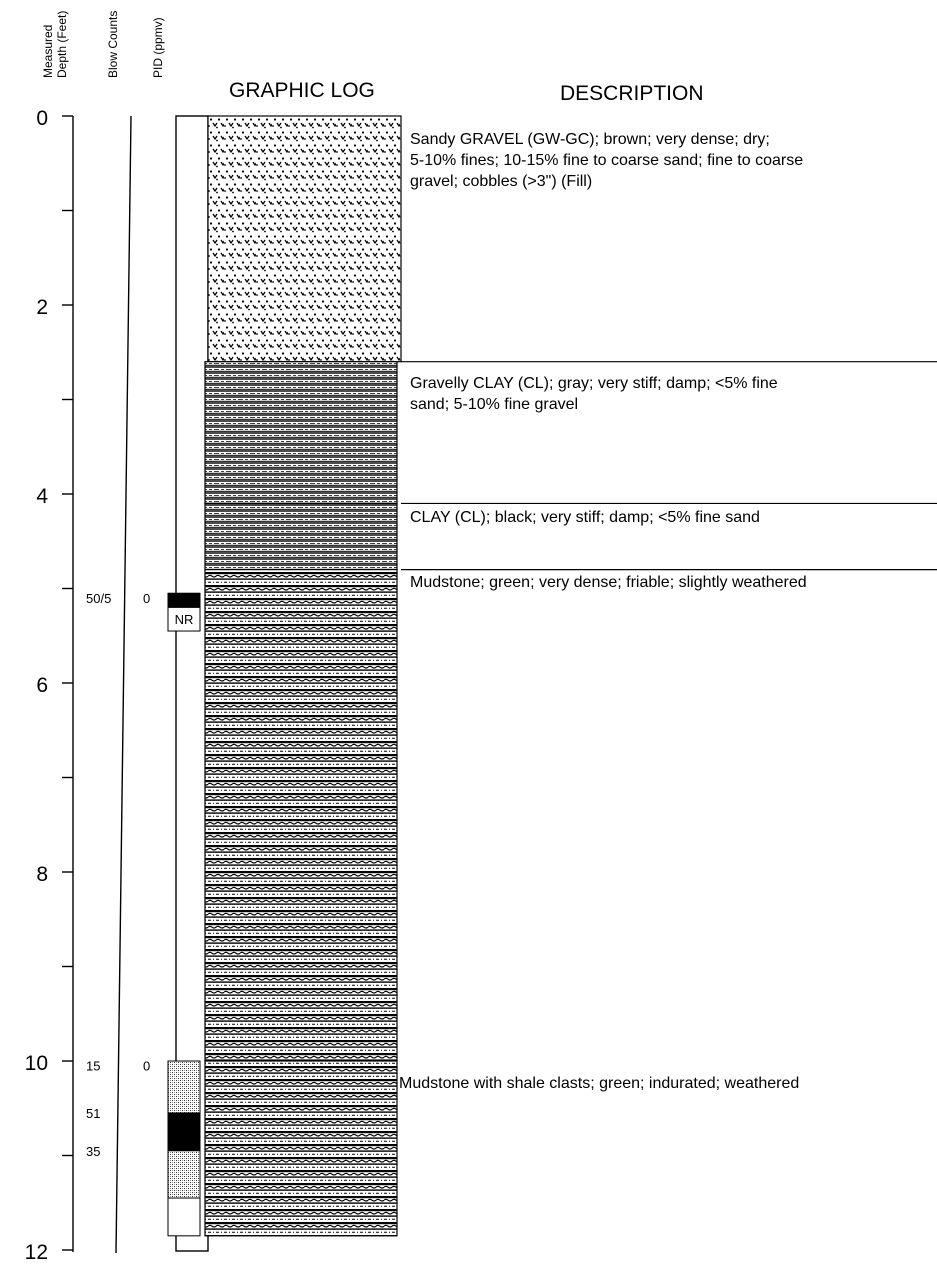 The image size is (937, 1285). Describe the element at coordinates (301, 815) in the screenshot. I see `layer-mudstone` at that location.